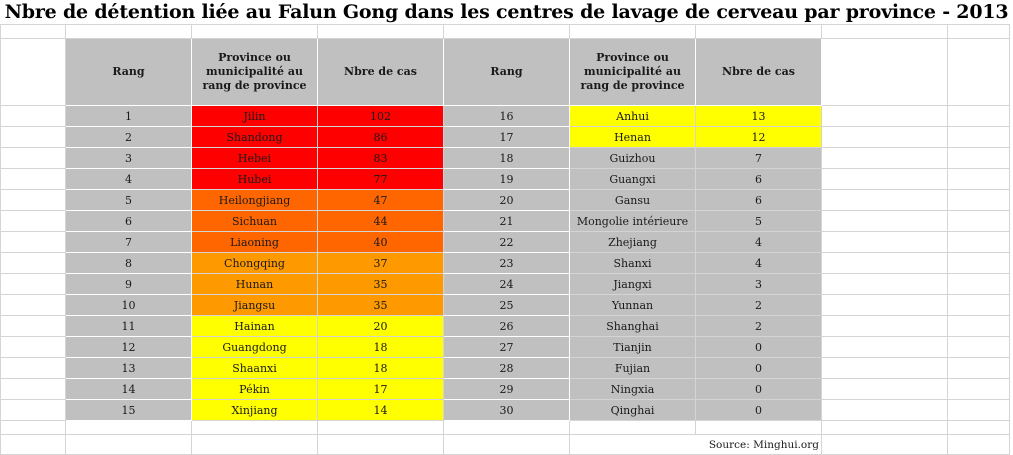 This screenshot has height=455, width=1013. I want to click on table-row: 1 Jilin 102 16 Anhui 13, so click(505, 116).